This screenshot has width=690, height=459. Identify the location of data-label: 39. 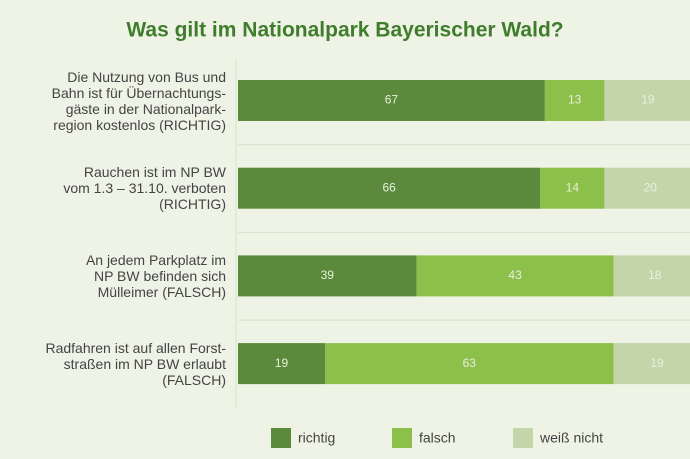
(328, 275).